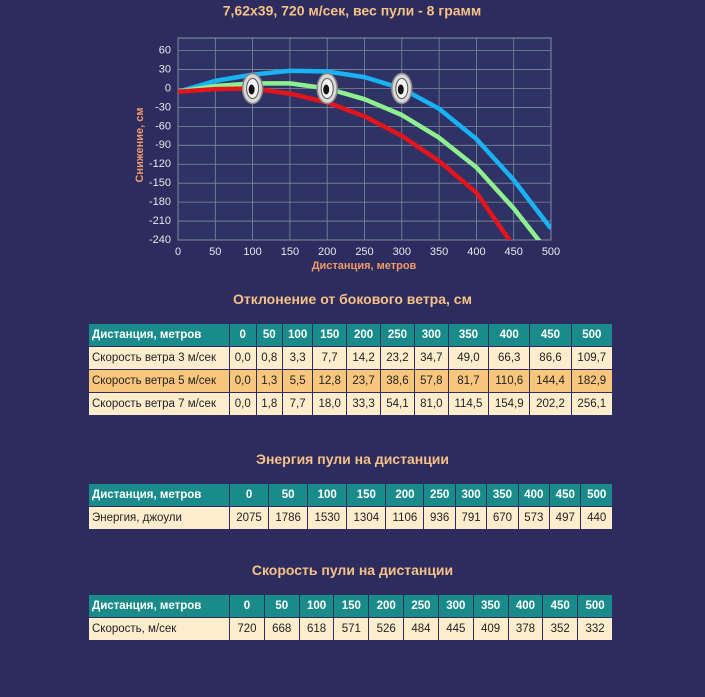 The width and height of the screenshot is (705, 697). I want to click on chart-title: 7,62x39, 720 м/сек, вес пули - 8 грамм, so click(352, 11).